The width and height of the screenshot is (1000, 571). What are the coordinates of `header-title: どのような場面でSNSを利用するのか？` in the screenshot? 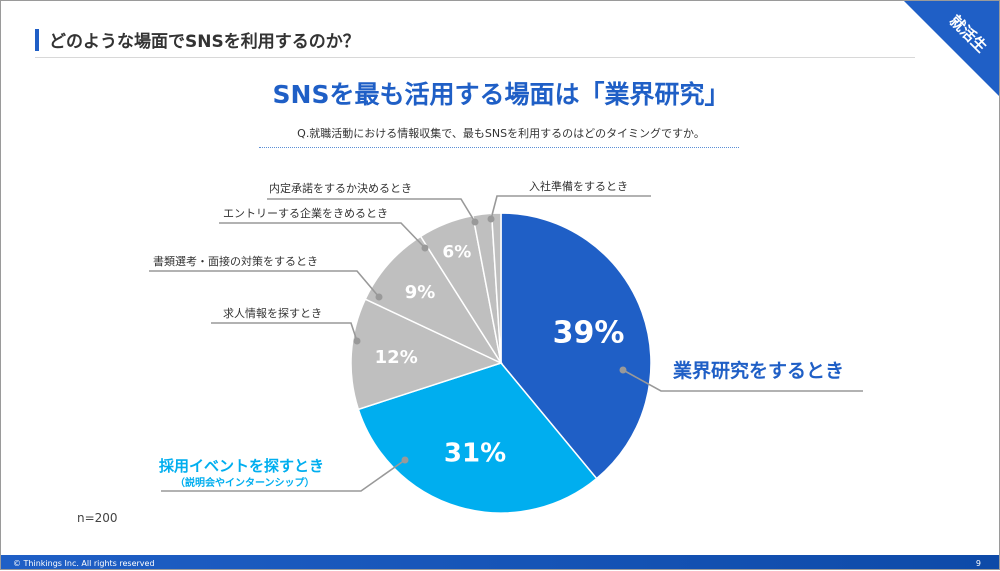 It's located at (204, 42).